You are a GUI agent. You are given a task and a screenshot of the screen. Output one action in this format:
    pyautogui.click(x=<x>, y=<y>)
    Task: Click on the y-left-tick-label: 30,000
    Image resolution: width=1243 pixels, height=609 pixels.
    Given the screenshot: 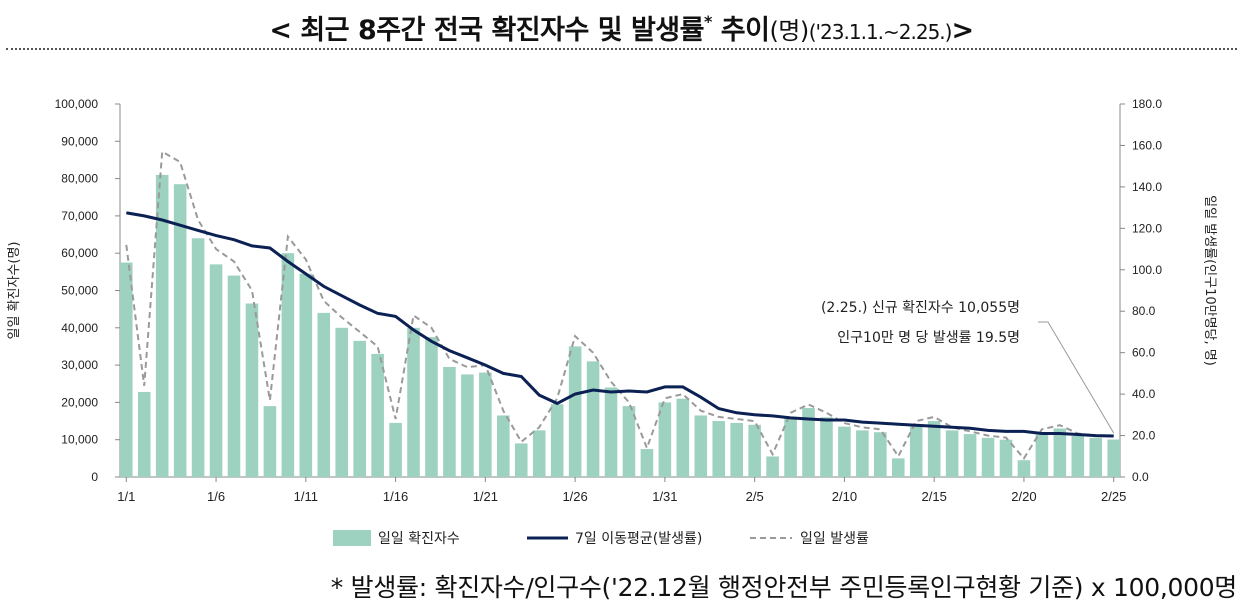 What is the action you would take?
    pyautogui.click(x=79, y=365)
    